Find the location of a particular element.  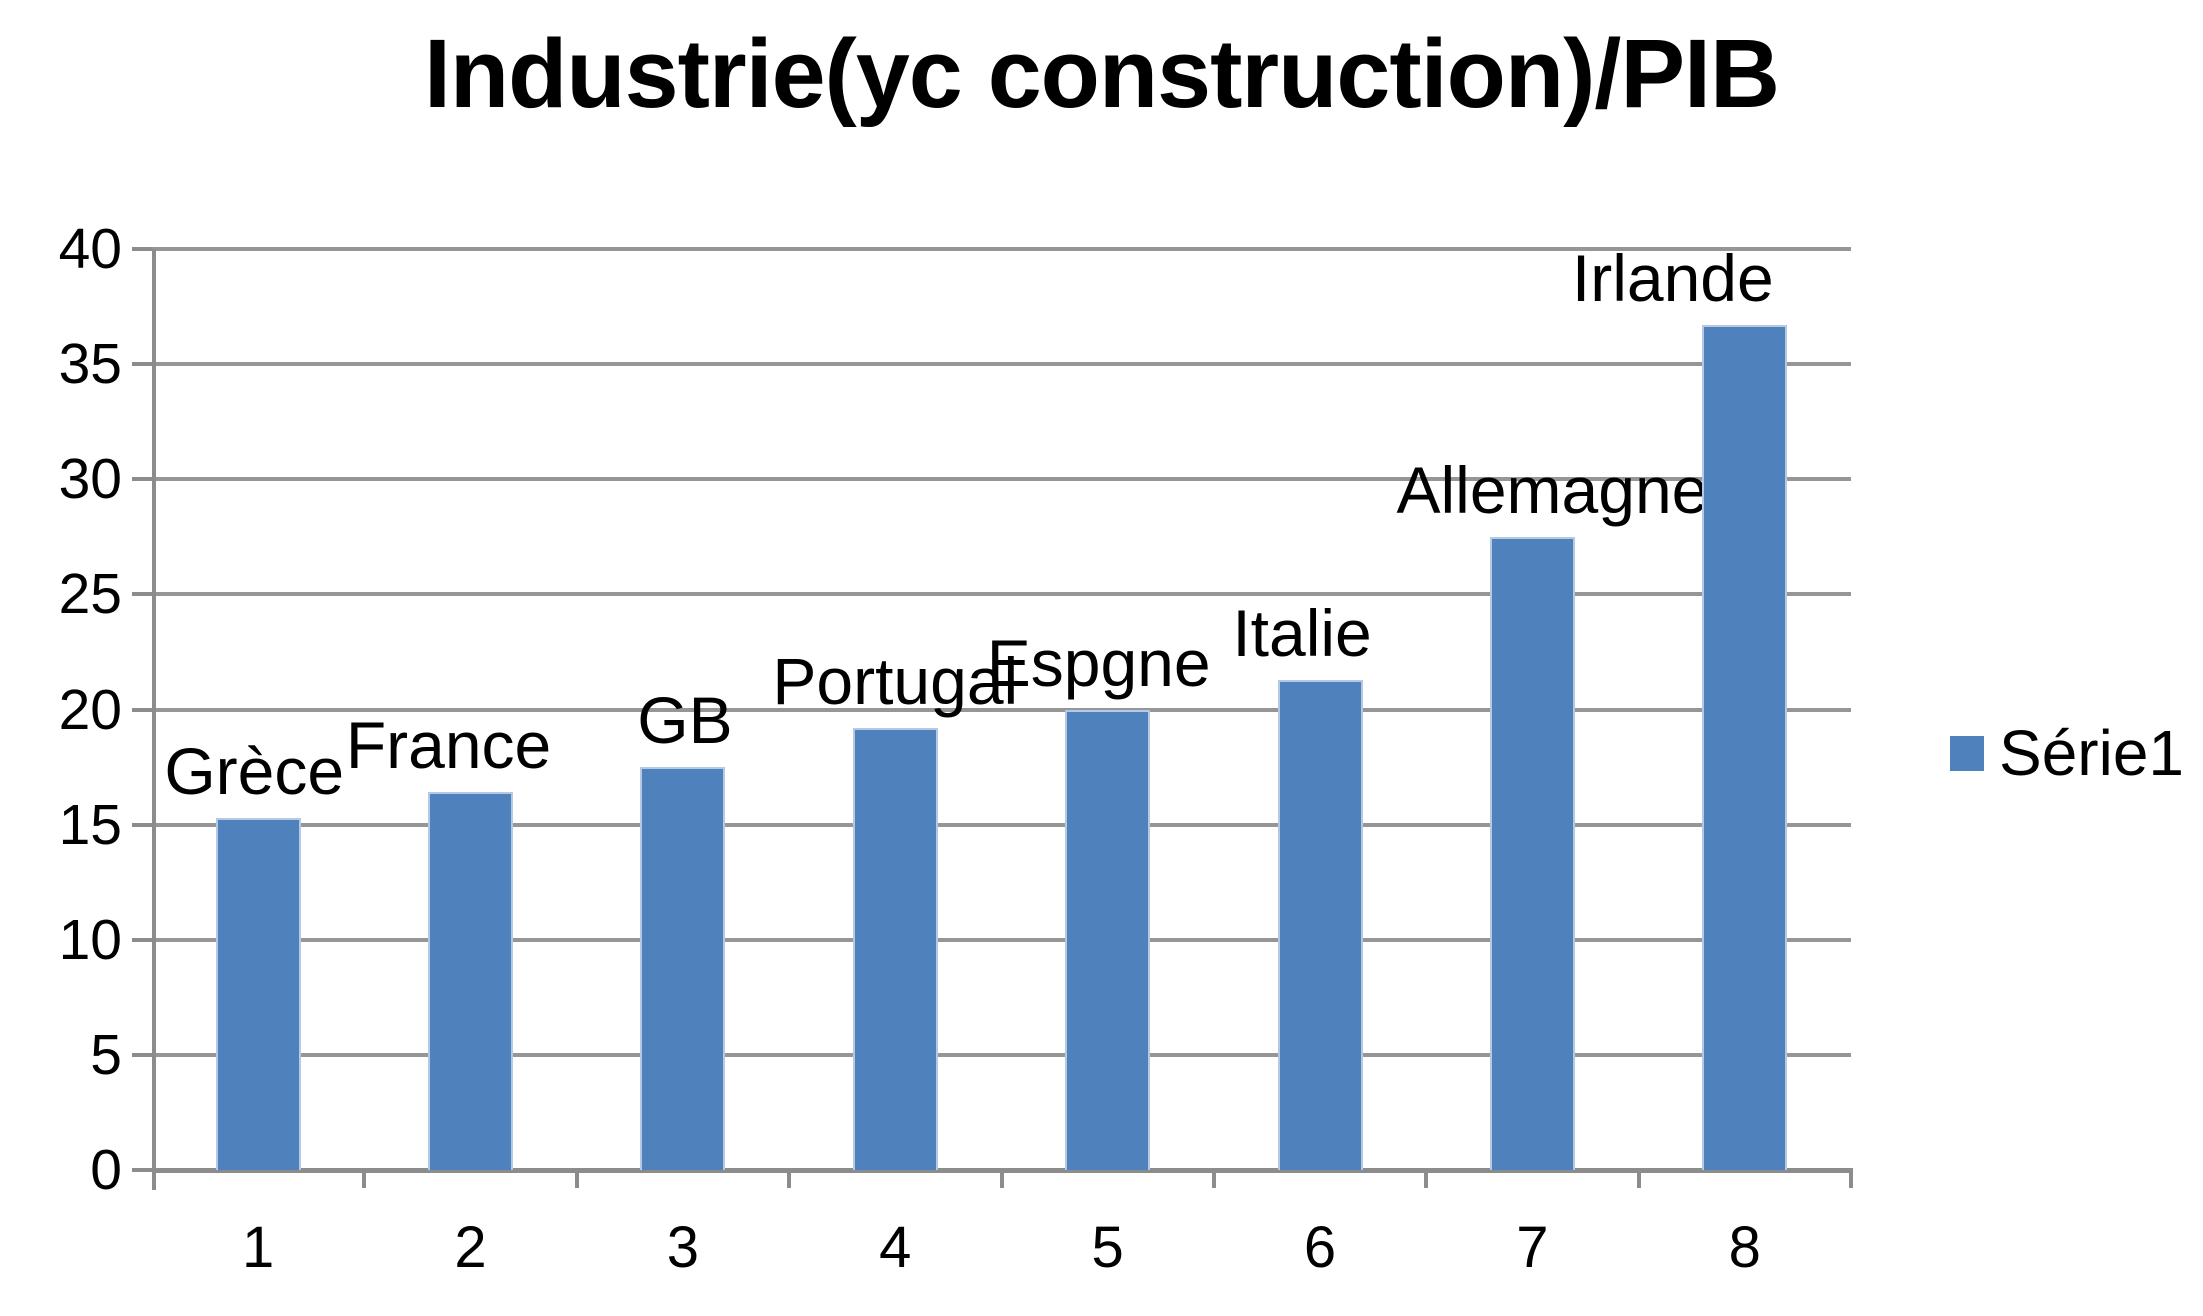

y-axis-tick-label: 0 is located at coordinates (106, 1170).